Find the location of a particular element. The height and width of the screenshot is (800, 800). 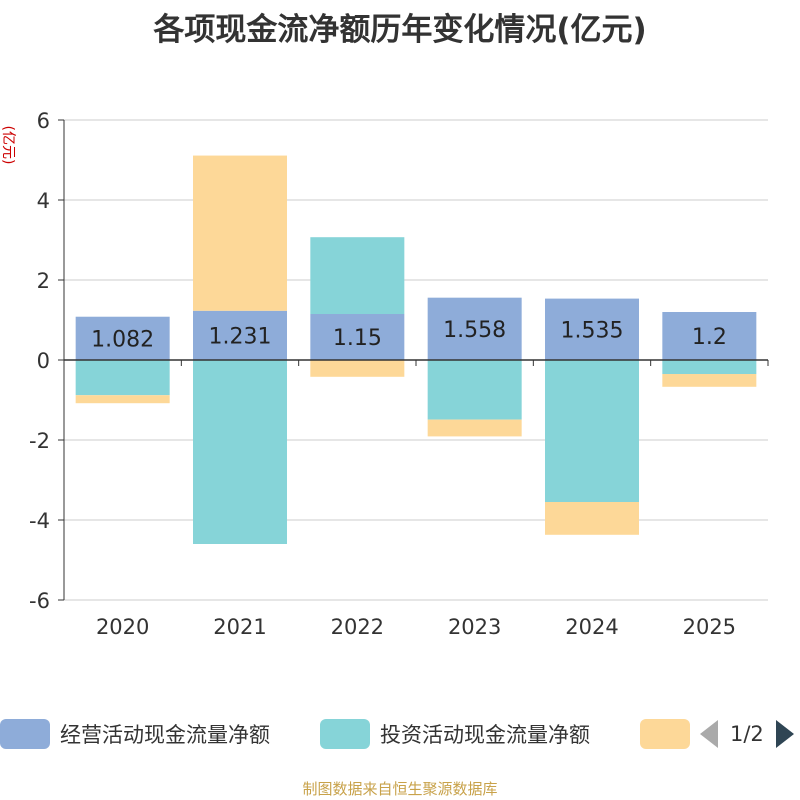

legend-item-financing is located at coordinates (665, 734).